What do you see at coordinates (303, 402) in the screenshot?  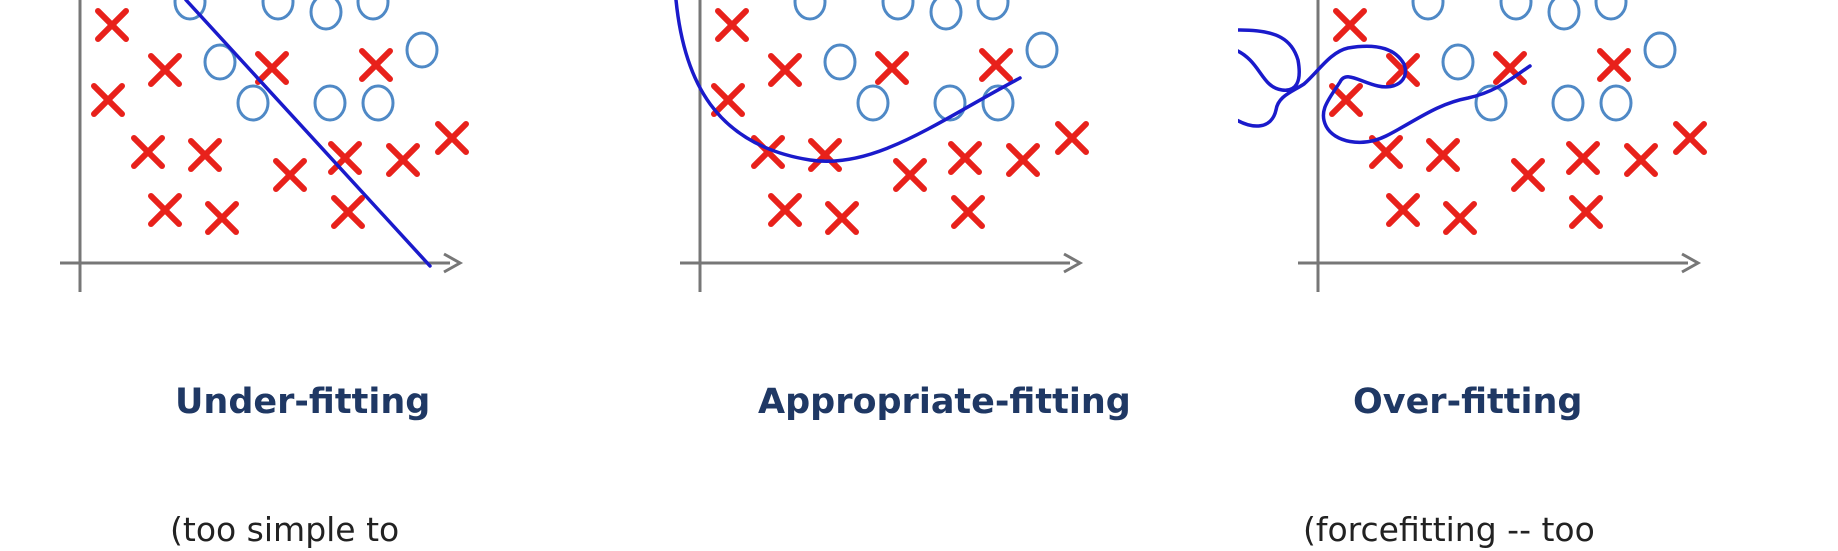 I see `panel-title: Under-fitting` at bounding box center [303, 402].